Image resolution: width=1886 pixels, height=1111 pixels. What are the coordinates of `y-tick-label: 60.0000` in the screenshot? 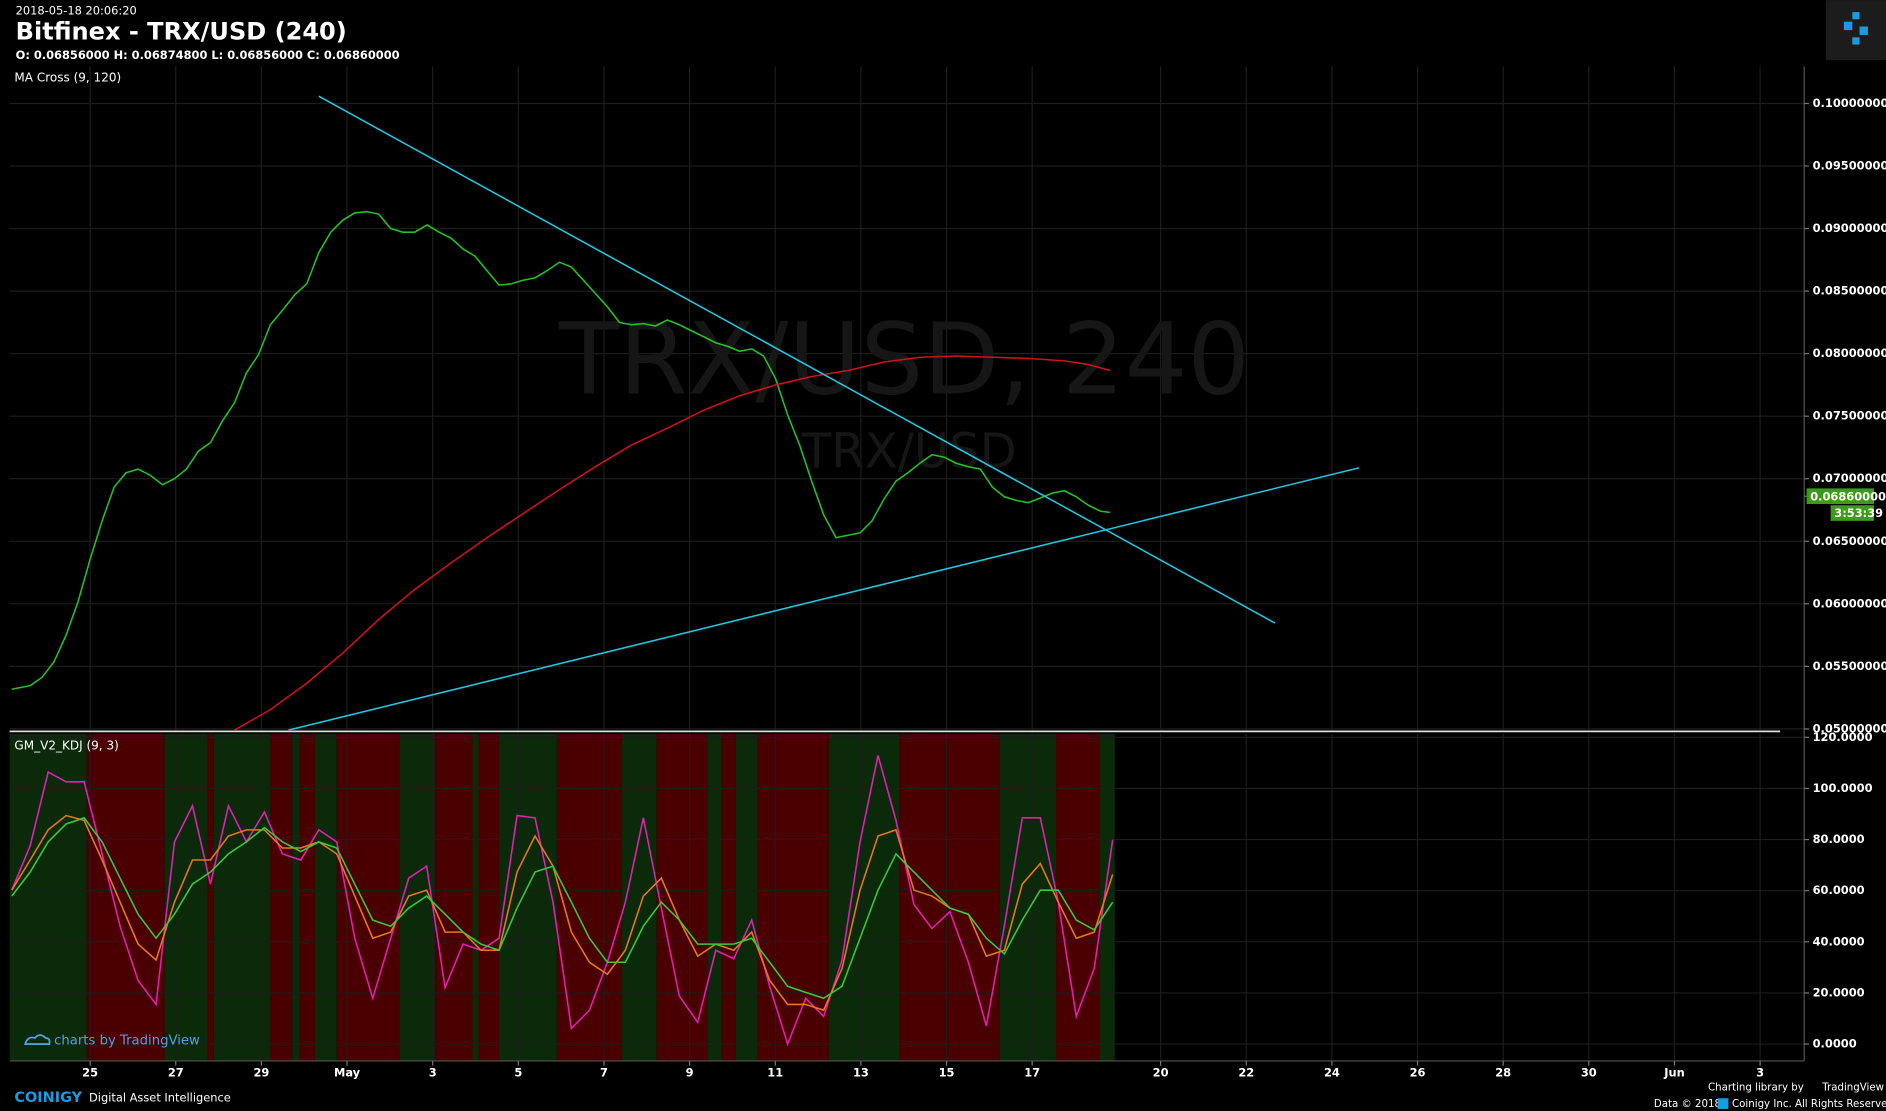 It's located at (1839, 890).